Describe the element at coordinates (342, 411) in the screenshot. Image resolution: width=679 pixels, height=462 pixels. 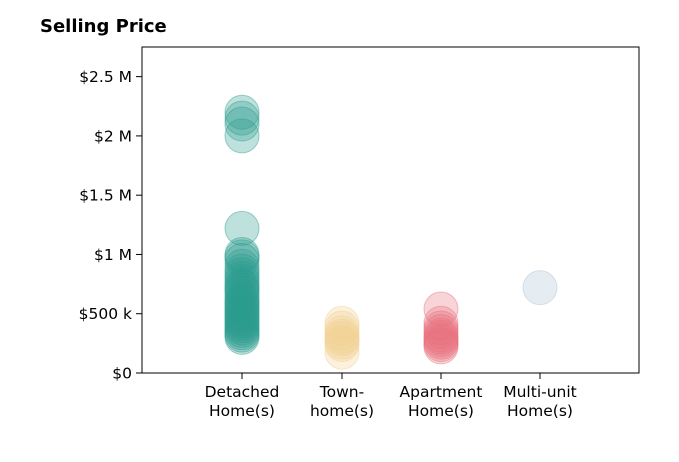
I see `x-tick-label-line: home(s)` at that location.